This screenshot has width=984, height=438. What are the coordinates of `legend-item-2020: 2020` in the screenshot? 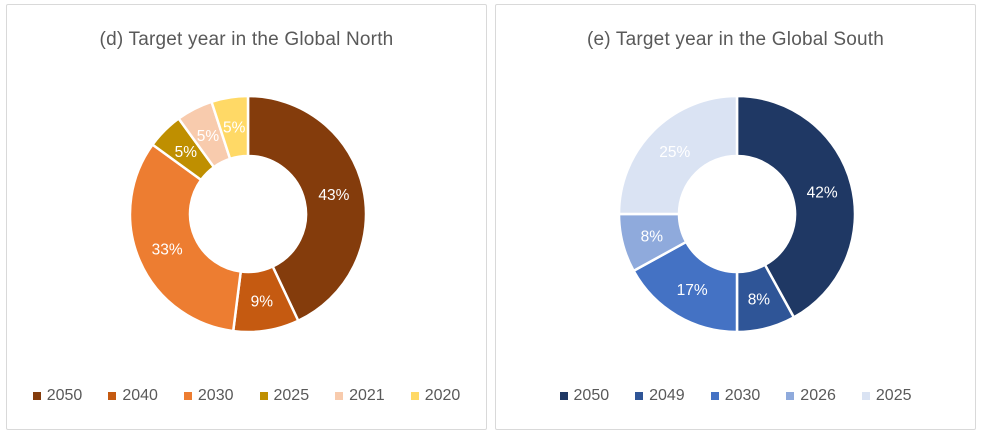 It's located at (435, 396).